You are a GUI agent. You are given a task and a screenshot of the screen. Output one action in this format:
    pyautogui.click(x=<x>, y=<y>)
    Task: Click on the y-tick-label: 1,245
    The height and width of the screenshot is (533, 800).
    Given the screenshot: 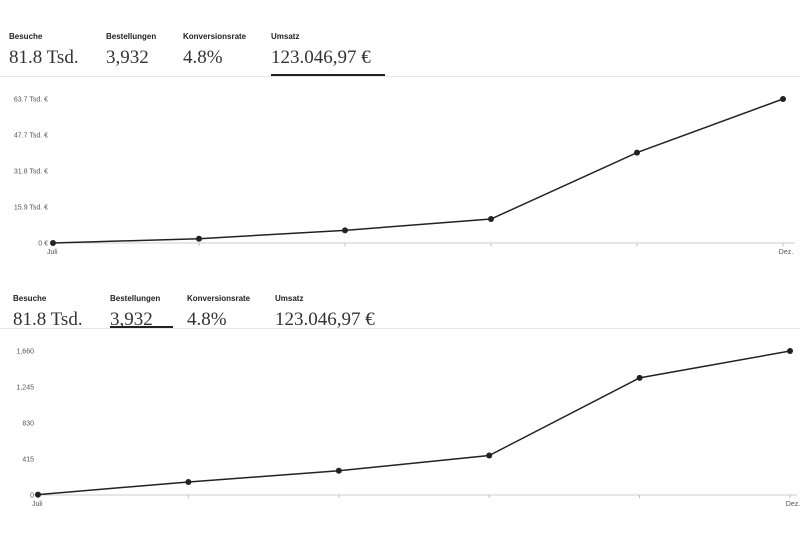 What is the action you would take?
    pyautogui.click(x=25, y=388)
    